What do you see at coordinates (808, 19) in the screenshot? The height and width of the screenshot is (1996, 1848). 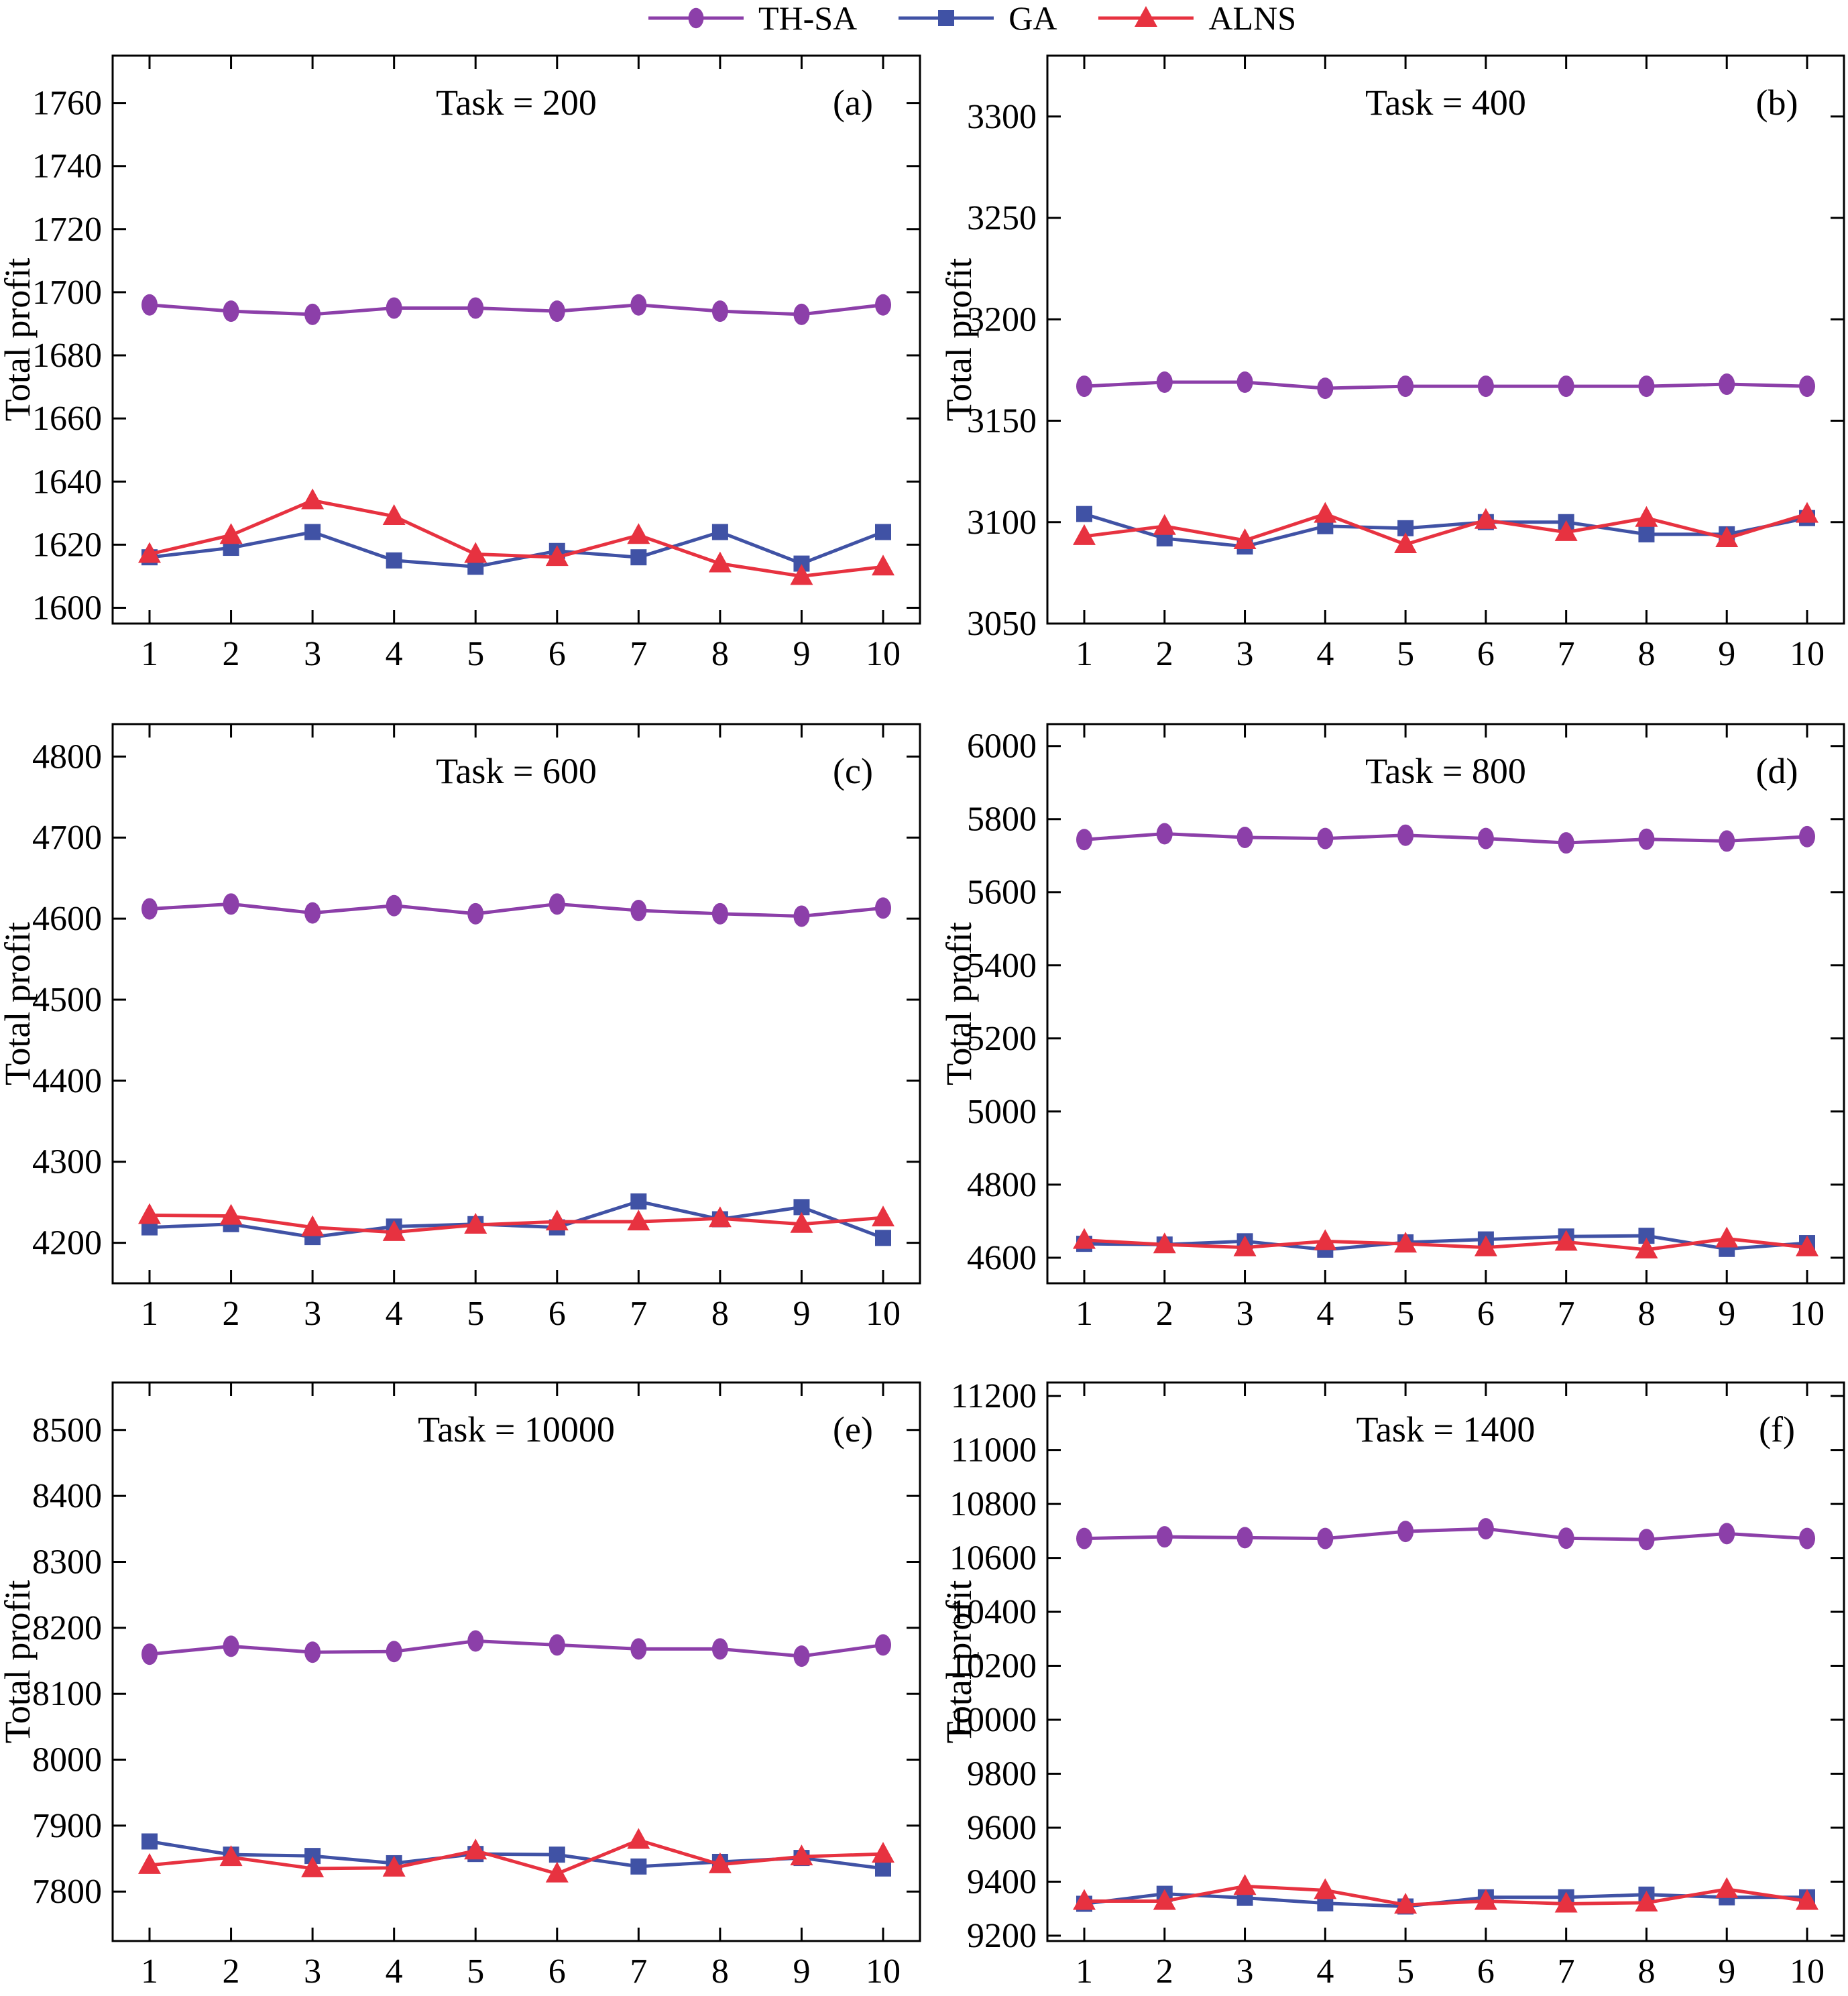 I see `legend-label: TH-SA` at bounding box center [808, 19].